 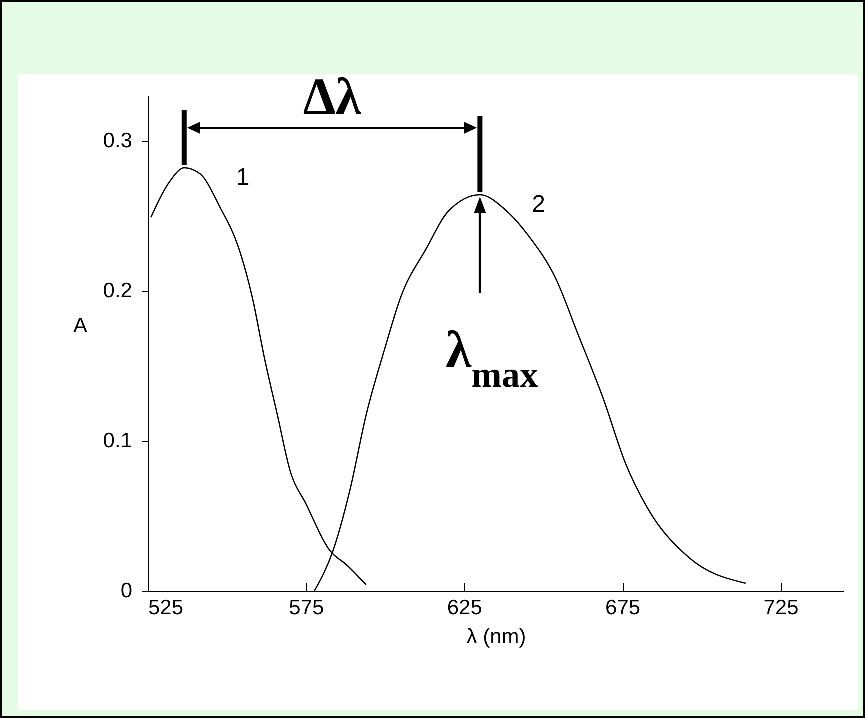 I want to click on y-axis-title: A, so click(x=80, y=326).